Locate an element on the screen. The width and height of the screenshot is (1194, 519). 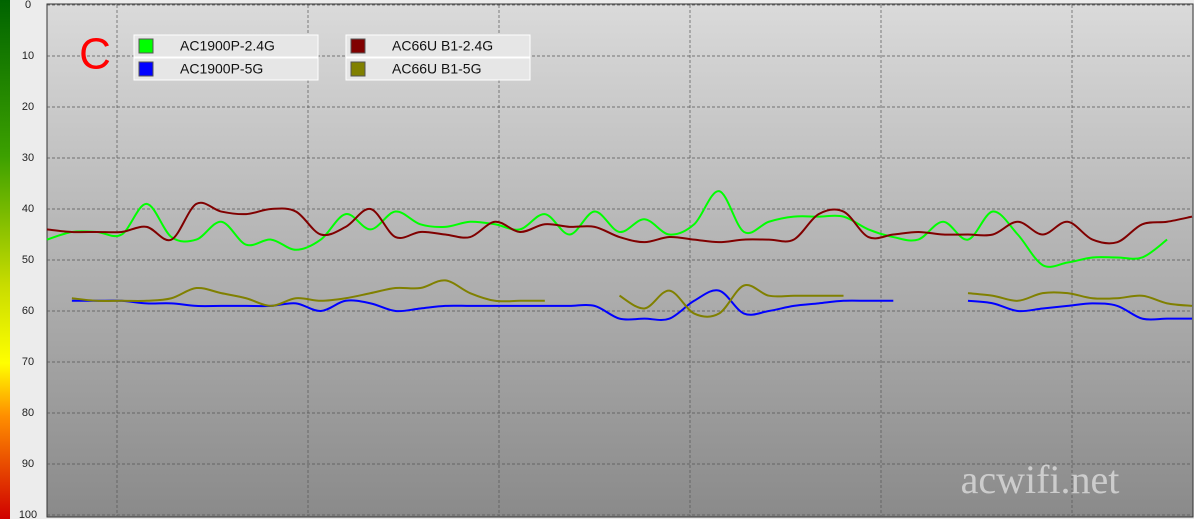
legend-label: AC1900P-5G is located at coordinates (221, 69).